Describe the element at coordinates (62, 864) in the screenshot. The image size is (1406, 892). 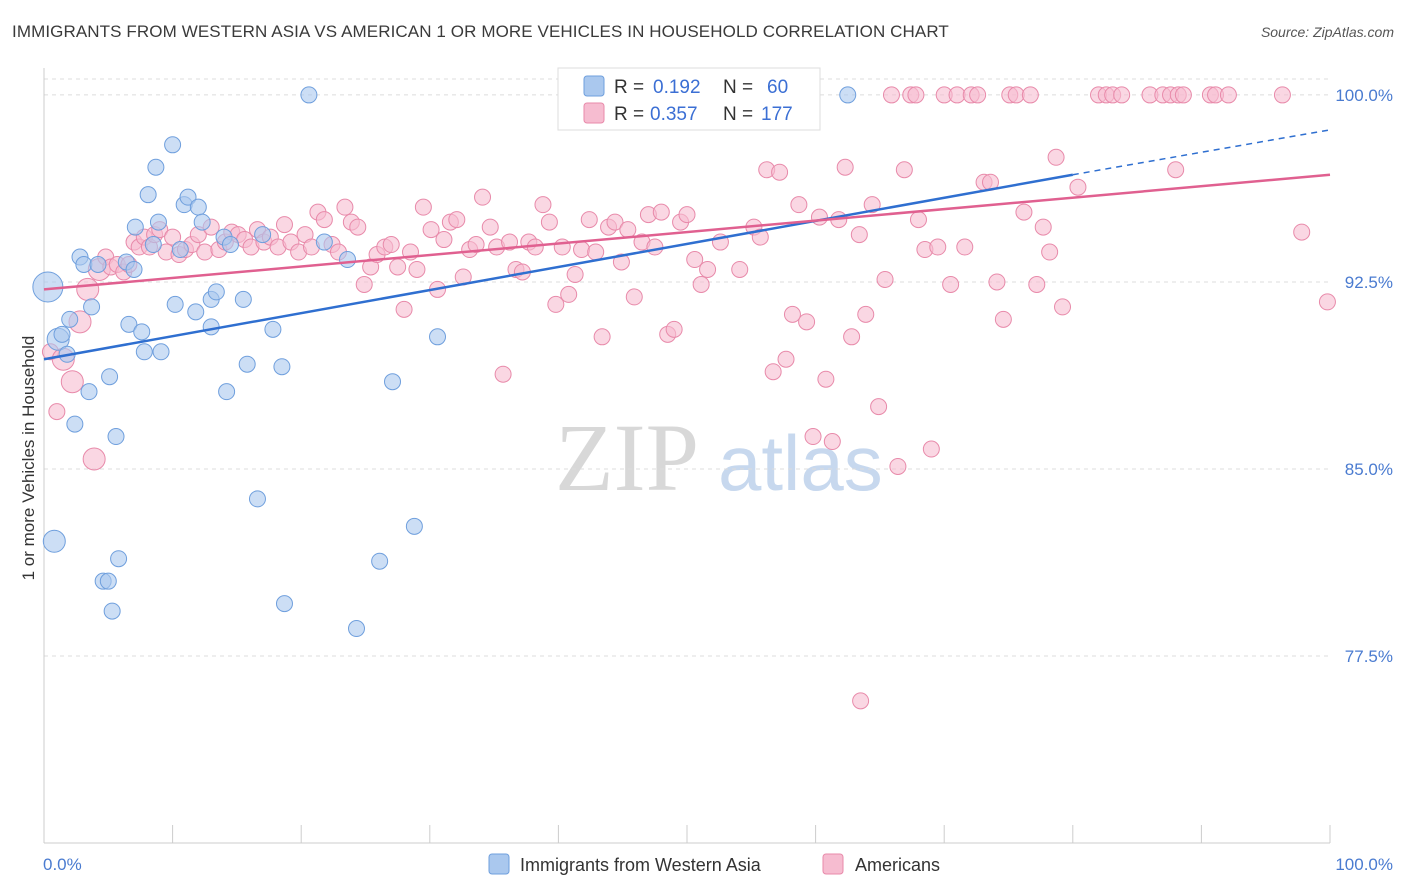
I see `x-tick-label-min: 0.0%` at that location.